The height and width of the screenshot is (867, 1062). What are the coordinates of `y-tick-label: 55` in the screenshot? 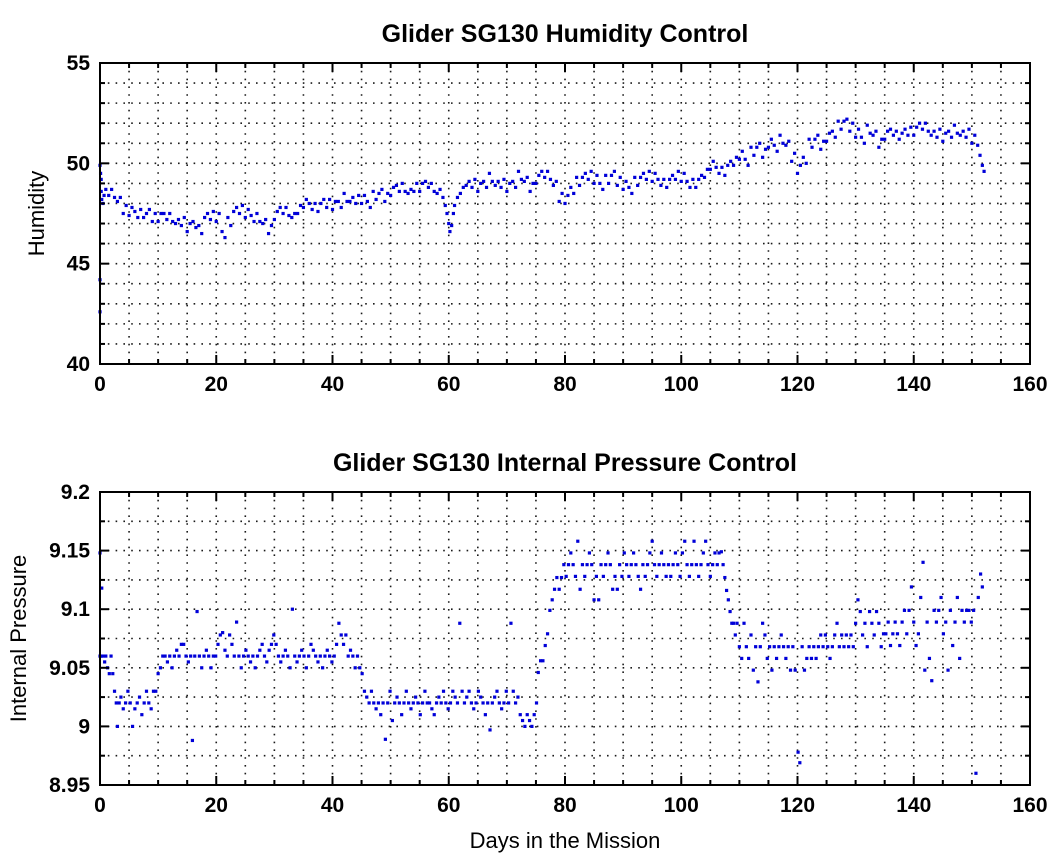 It's located at (79, 63).